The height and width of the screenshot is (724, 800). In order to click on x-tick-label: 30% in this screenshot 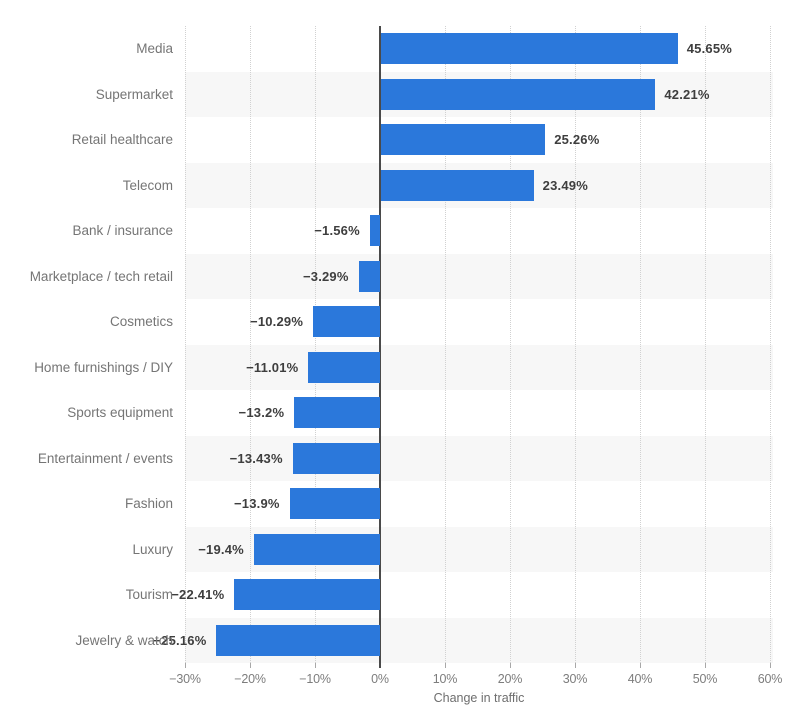, I will do `click(575, 679)`.